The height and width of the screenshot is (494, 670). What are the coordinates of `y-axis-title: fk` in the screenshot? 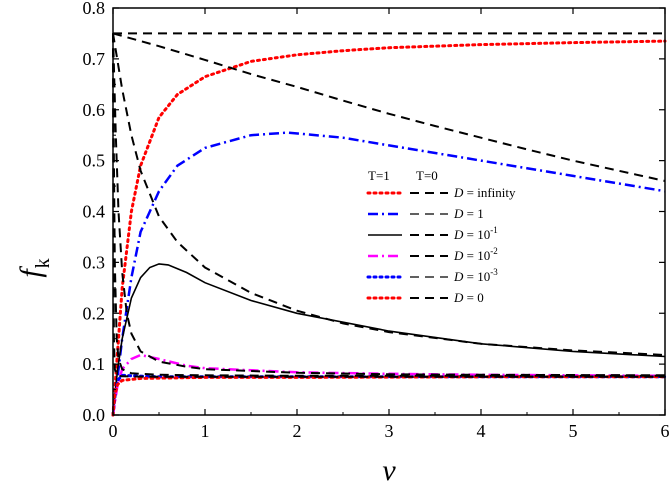 It's located at (34, 267).